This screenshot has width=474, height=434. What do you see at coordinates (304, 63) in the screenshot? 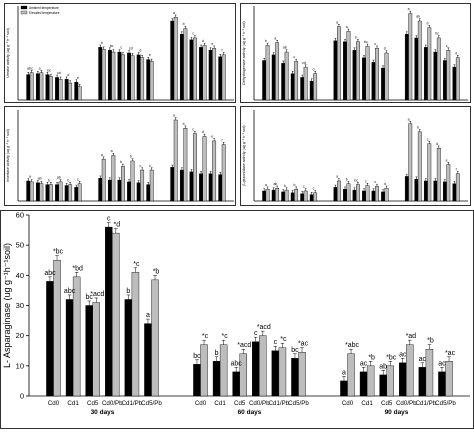
I see `panel-1-label-0-4: cd` at bounding box center [304, 63].